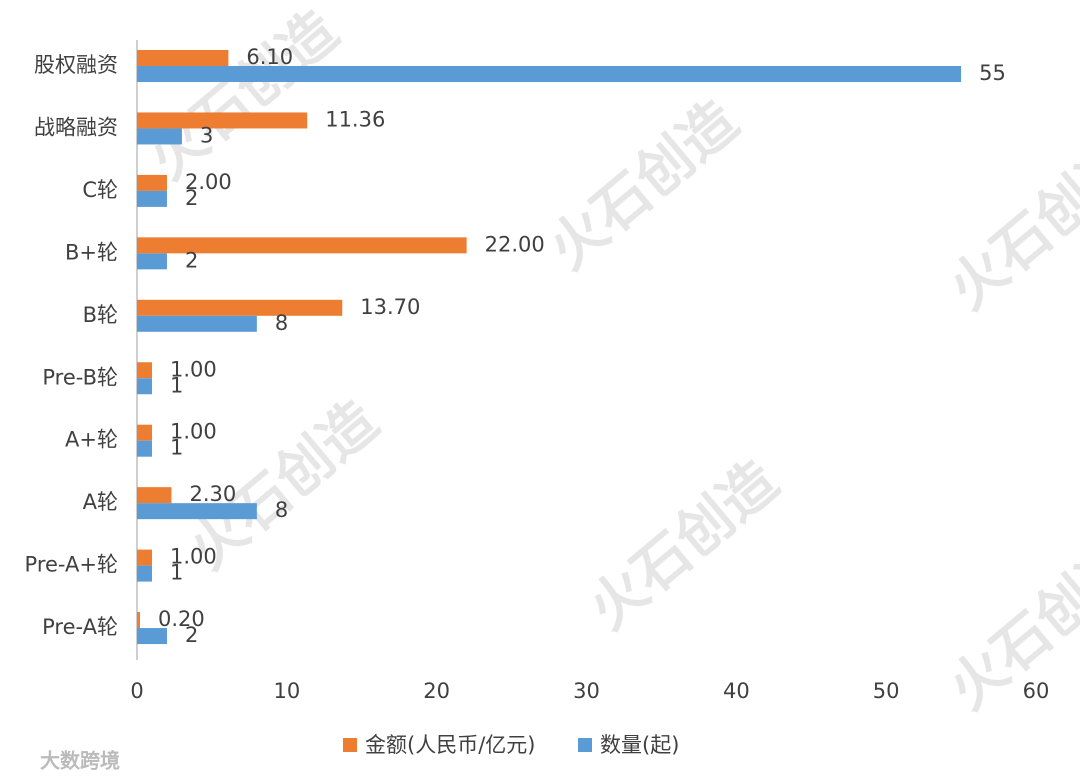 This screenshot has height=782, width=1080. Describe the element at coordinates (100, 190) in the screenshot. I see `y-tick-label: C轮` at that location.